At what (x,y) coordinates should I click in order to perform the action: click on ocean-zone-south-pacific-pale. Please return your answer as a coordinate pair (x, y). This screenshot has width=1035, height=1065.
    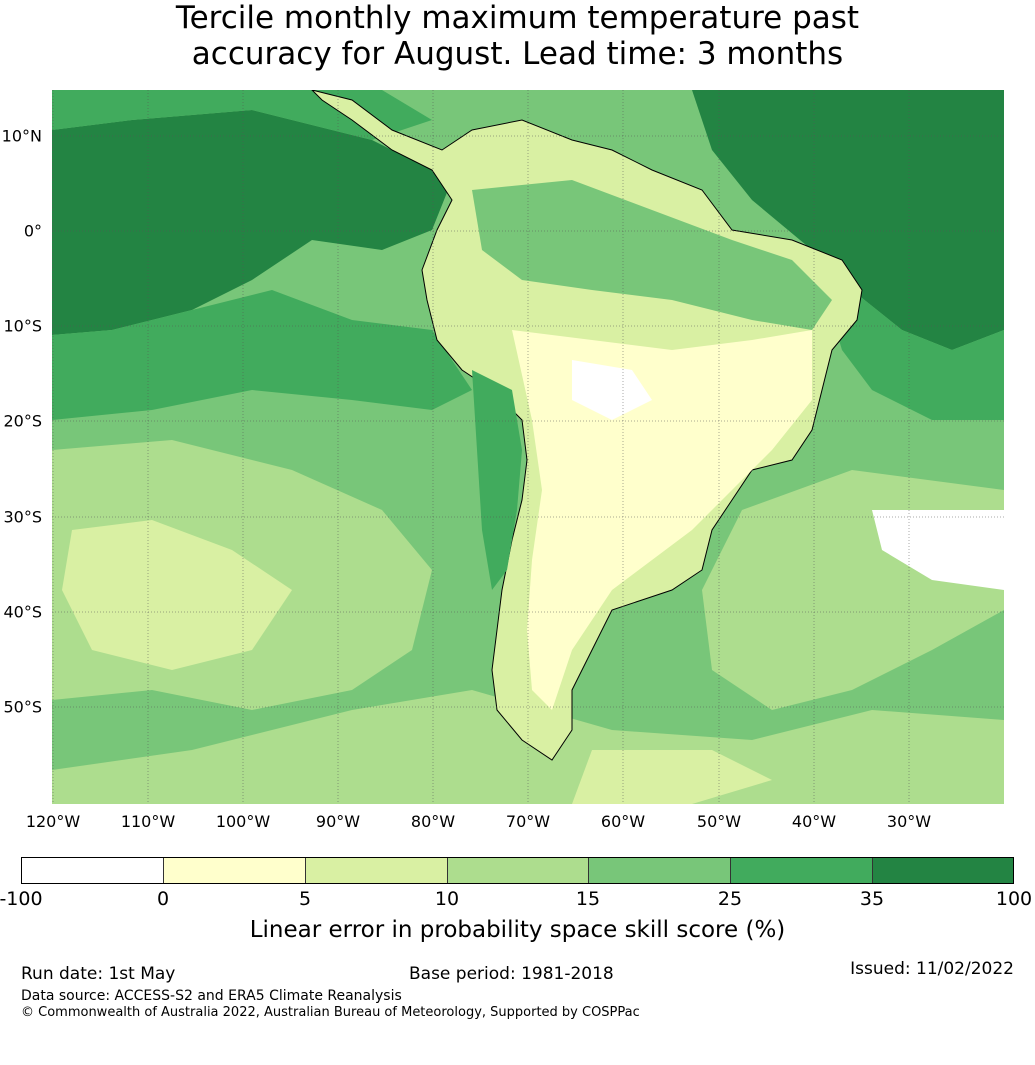
    Looking at the image, I should click on (177, 595).